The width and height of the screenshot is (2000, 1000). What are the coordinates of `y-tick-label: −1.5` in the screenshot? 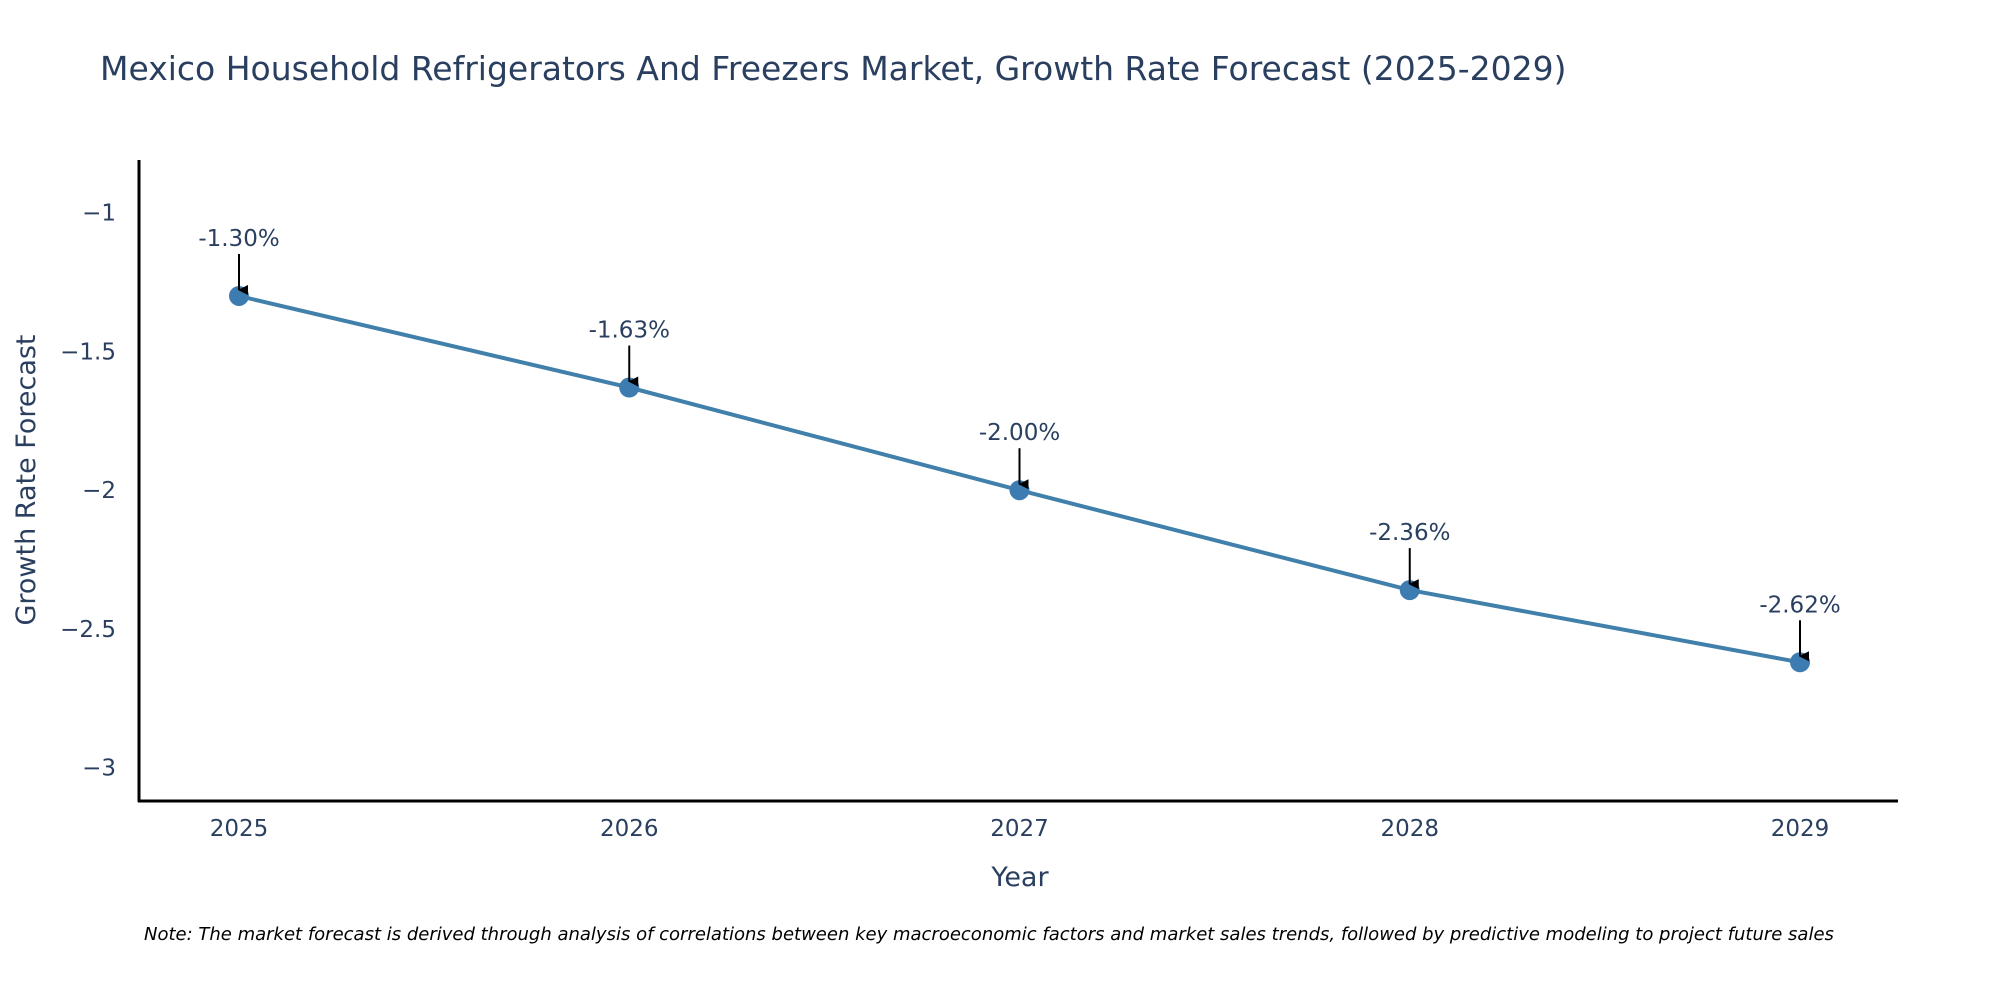 It's located at (88, 352).